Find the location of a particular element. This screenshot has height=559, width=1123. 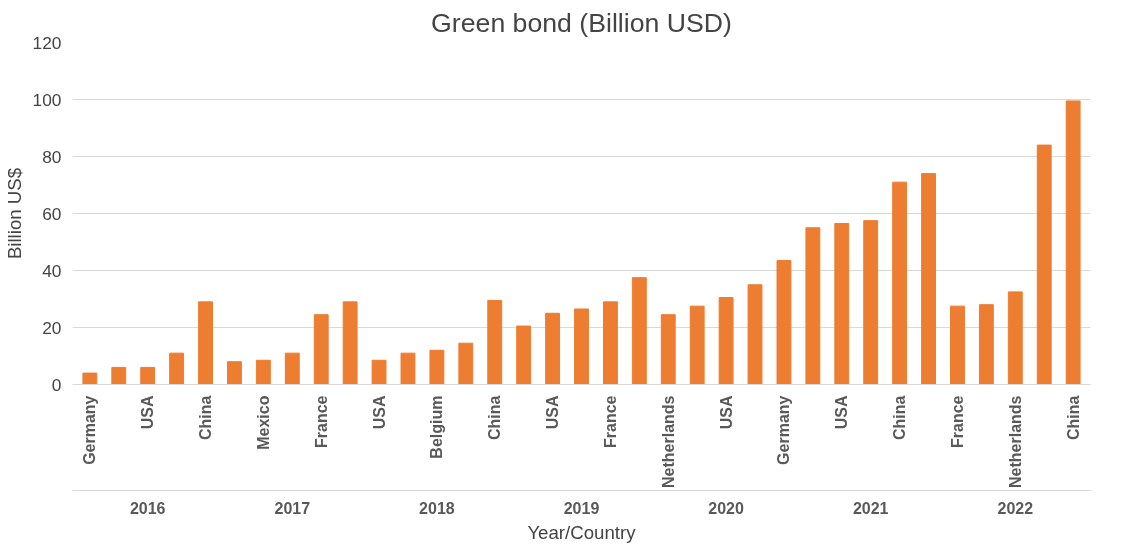

y-tick-label: 100 is located at coordinates (47, 99).